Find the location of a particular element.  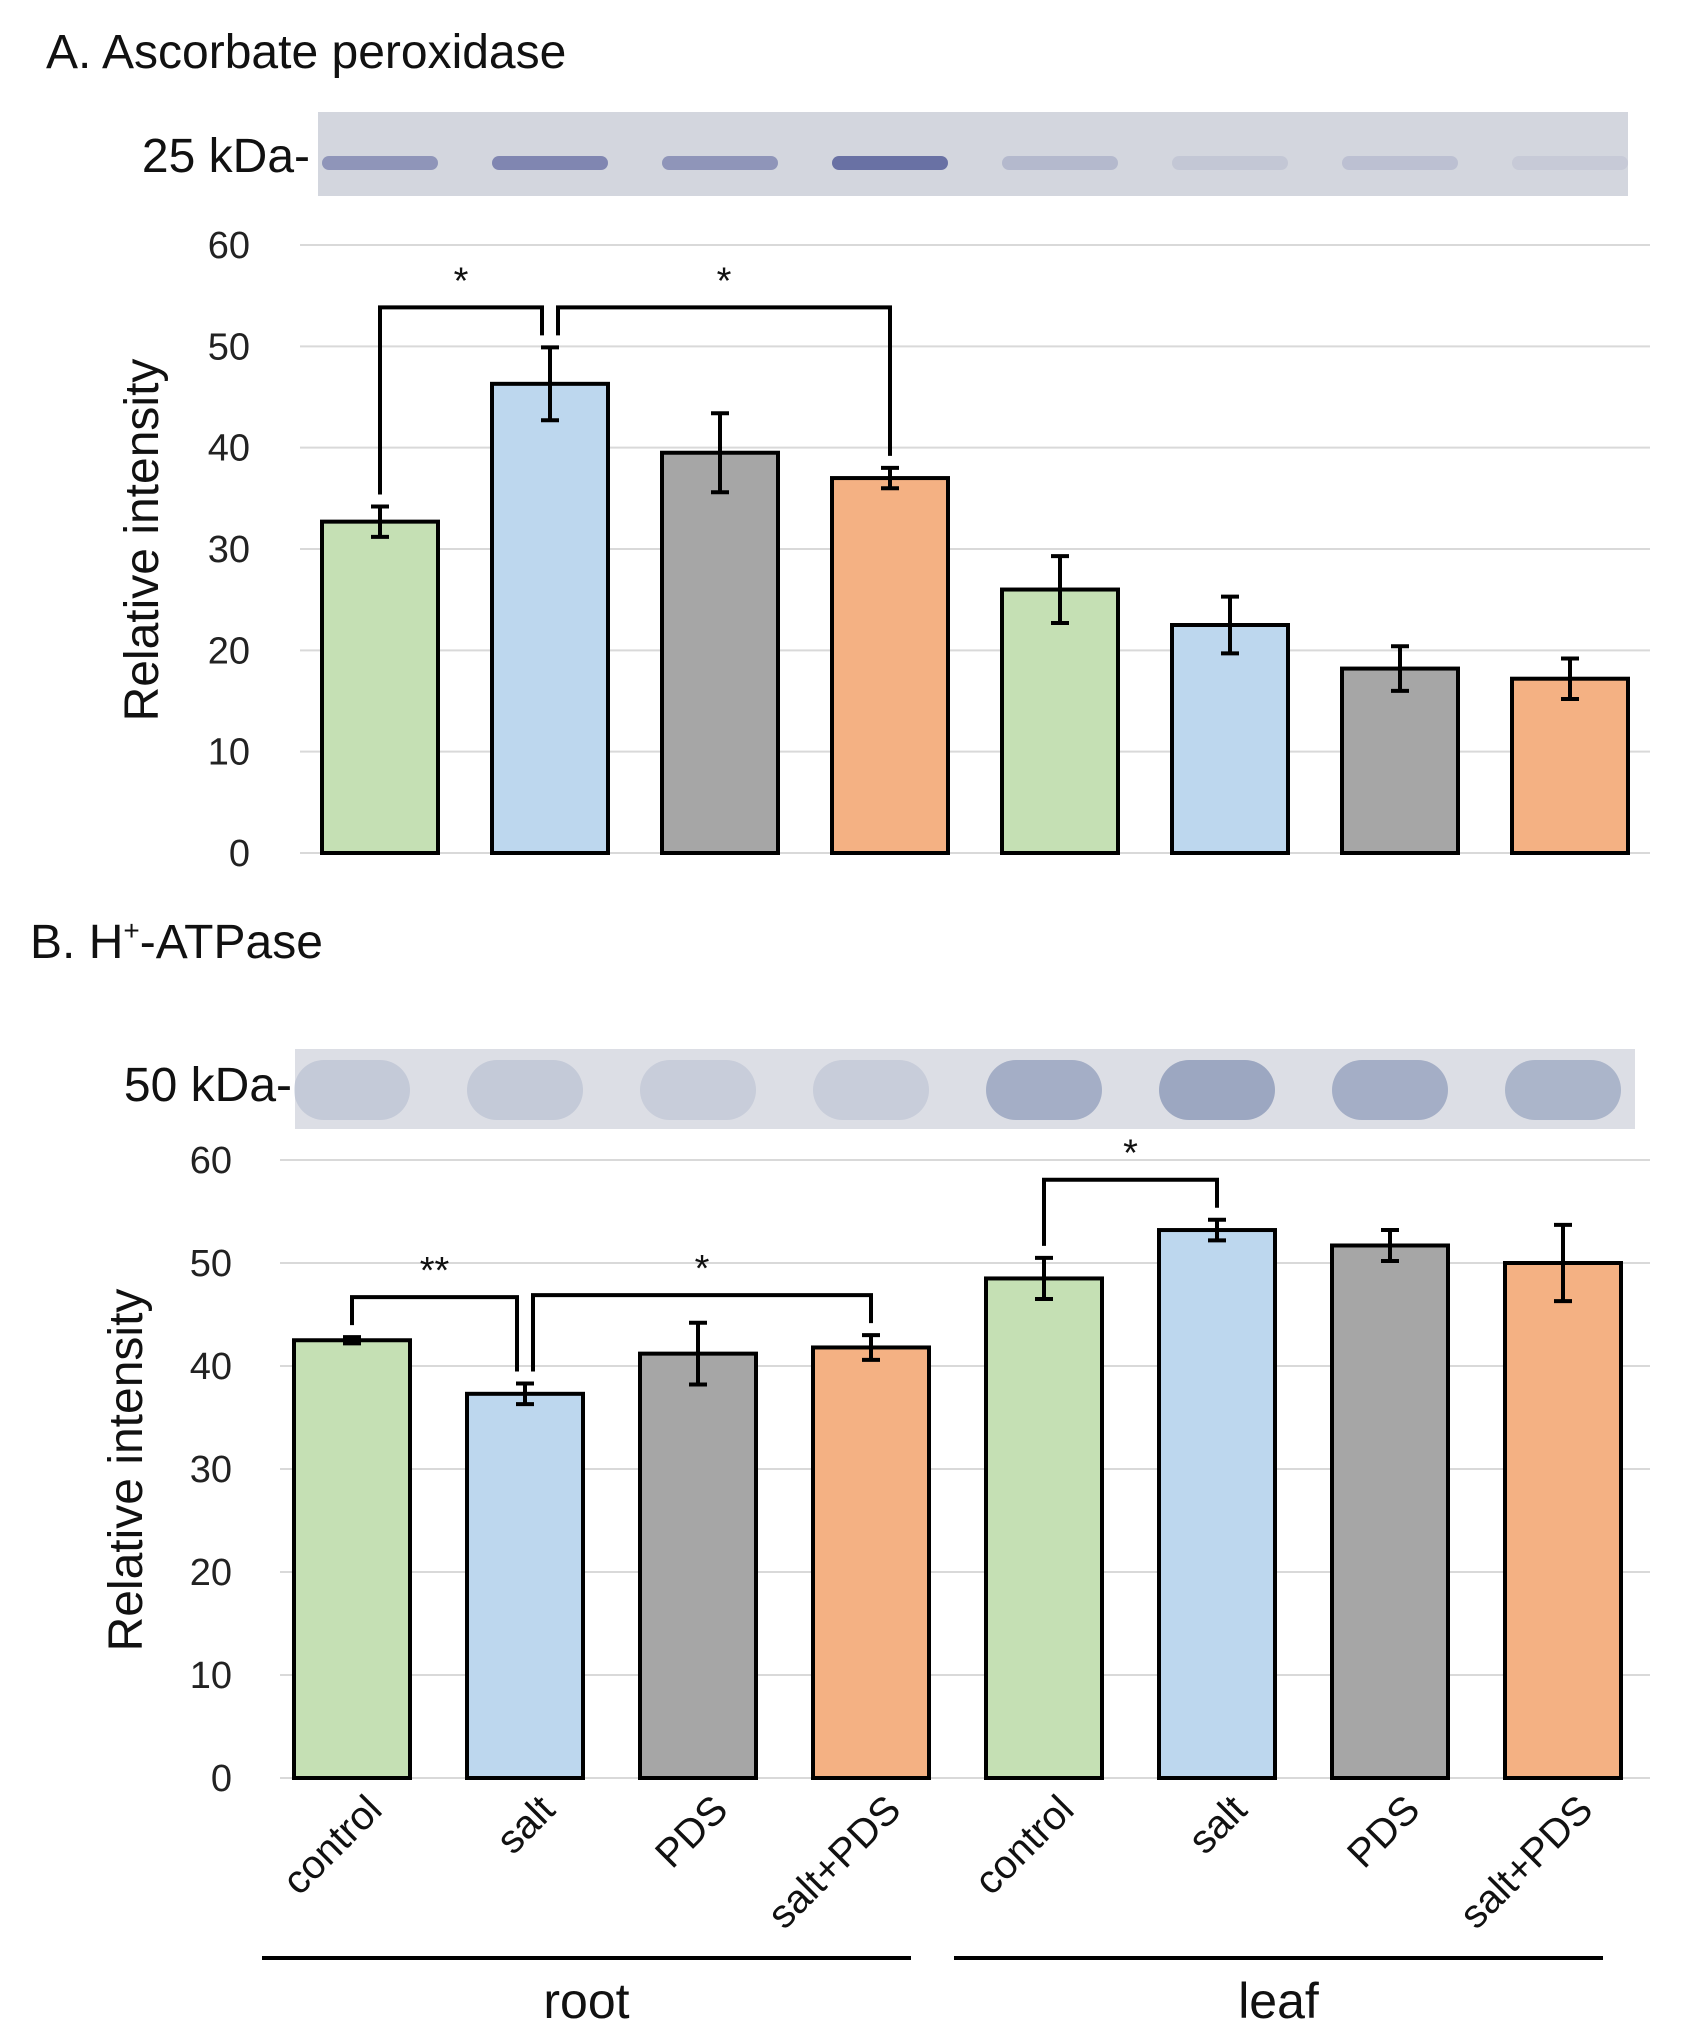

panel-b-y-tick-label: 30 is located at coordinates (211, 1470).